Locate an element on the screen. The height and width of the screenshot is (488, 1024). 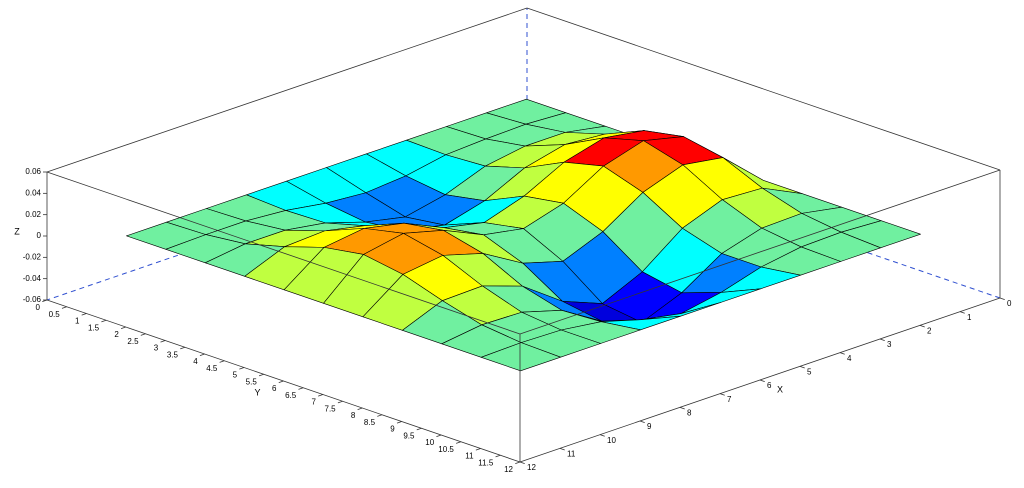
y-tick-label: 2.5 is located at coordinates (133, 341).